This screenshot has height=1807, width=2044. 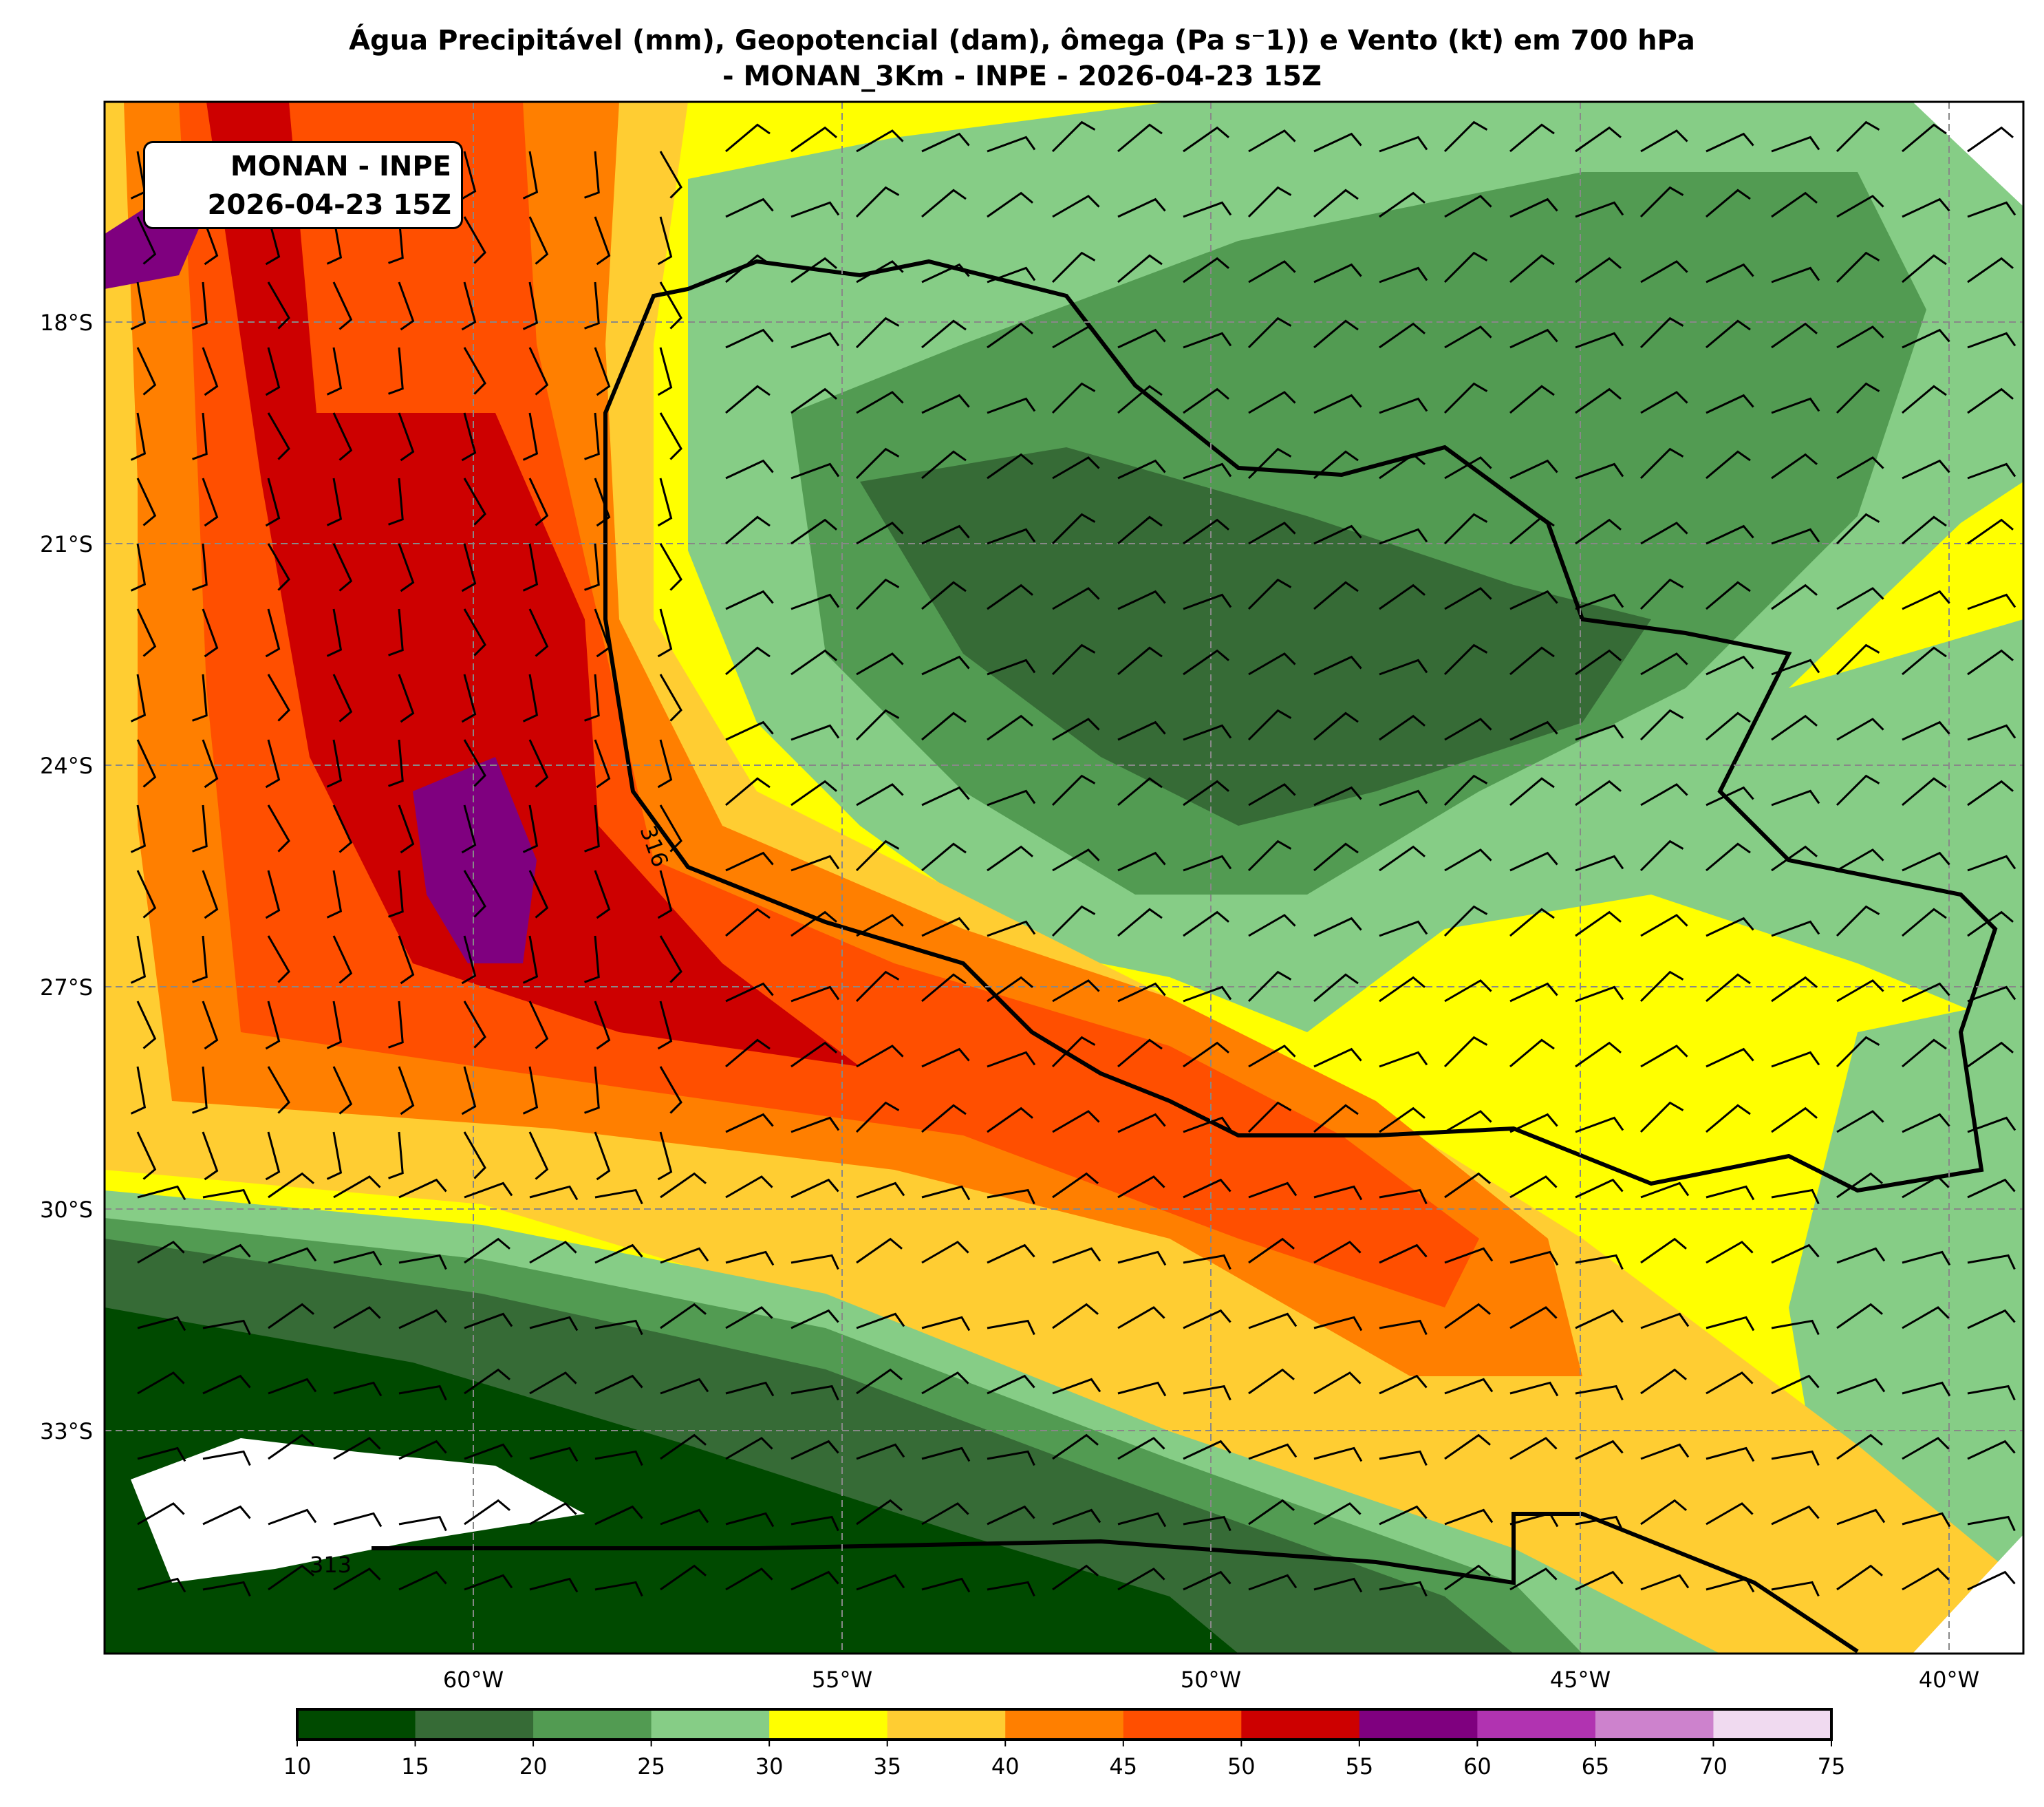 I want to click on colorbar: 10 15 20 25 30 35 40 45 50 55 60 65 70 75, so click(x=1064, y=1743).